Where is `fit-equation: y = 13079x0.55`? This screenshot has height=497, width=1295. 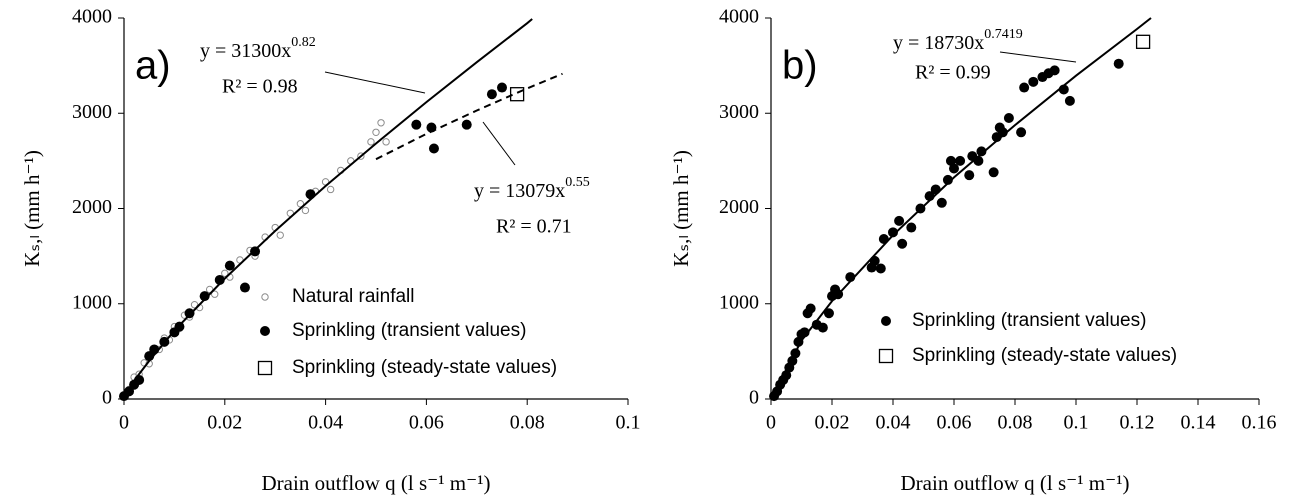 fit-equation: y = 13079x0.55 is located at coordinates (532, 188).